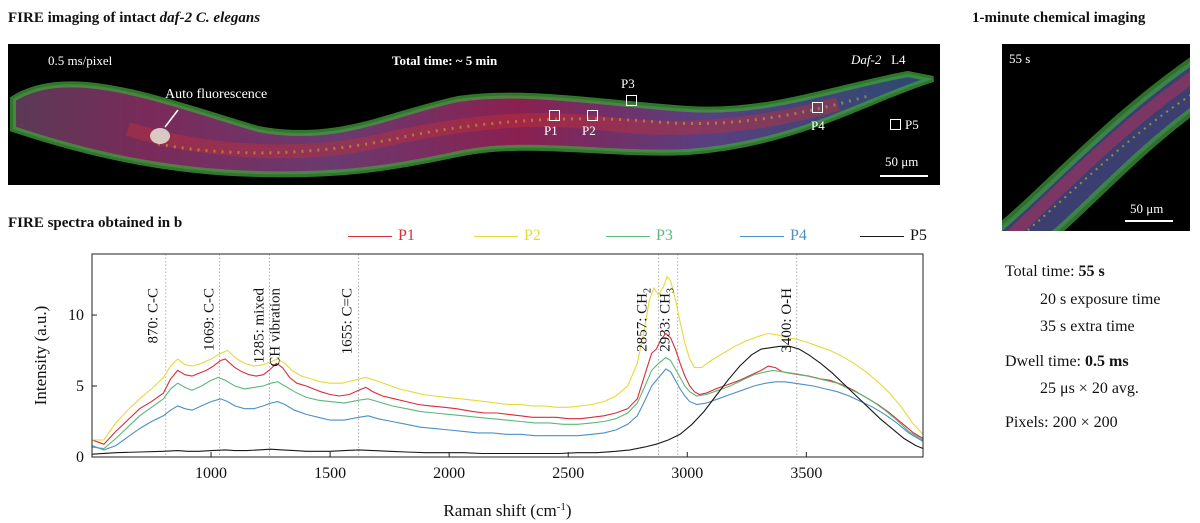 This screenshot has width=1200, height=523. I want to click on chemical-image-panel: 55 s 50 μm, so click(1096, 137).